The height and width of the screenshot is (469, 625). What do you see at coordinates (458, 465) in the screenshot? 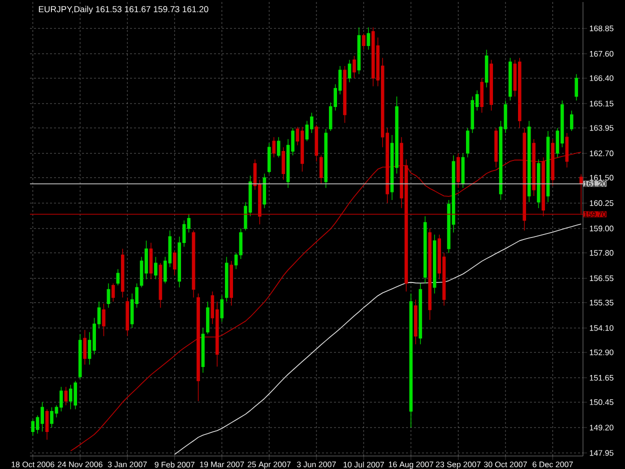
I see `x-tick-label: 23 Sep 2007` at bounding box center [458, 465].